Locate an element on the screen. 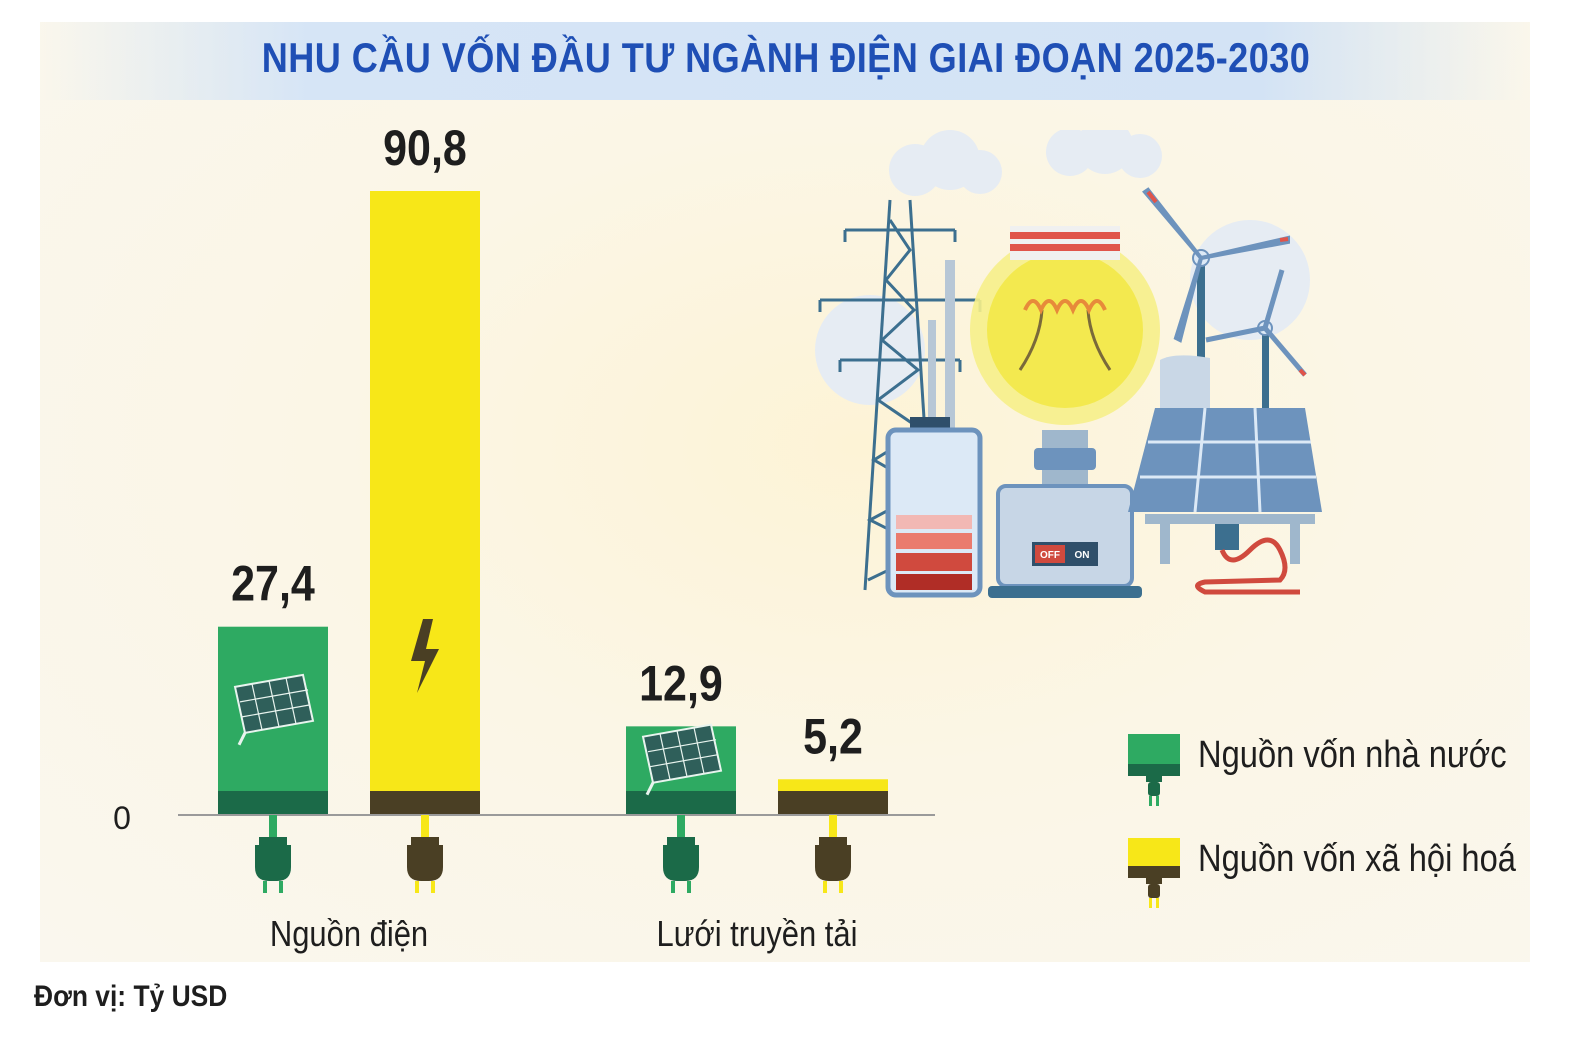  legend-swatch-state is located at coordinates (1154, 770).